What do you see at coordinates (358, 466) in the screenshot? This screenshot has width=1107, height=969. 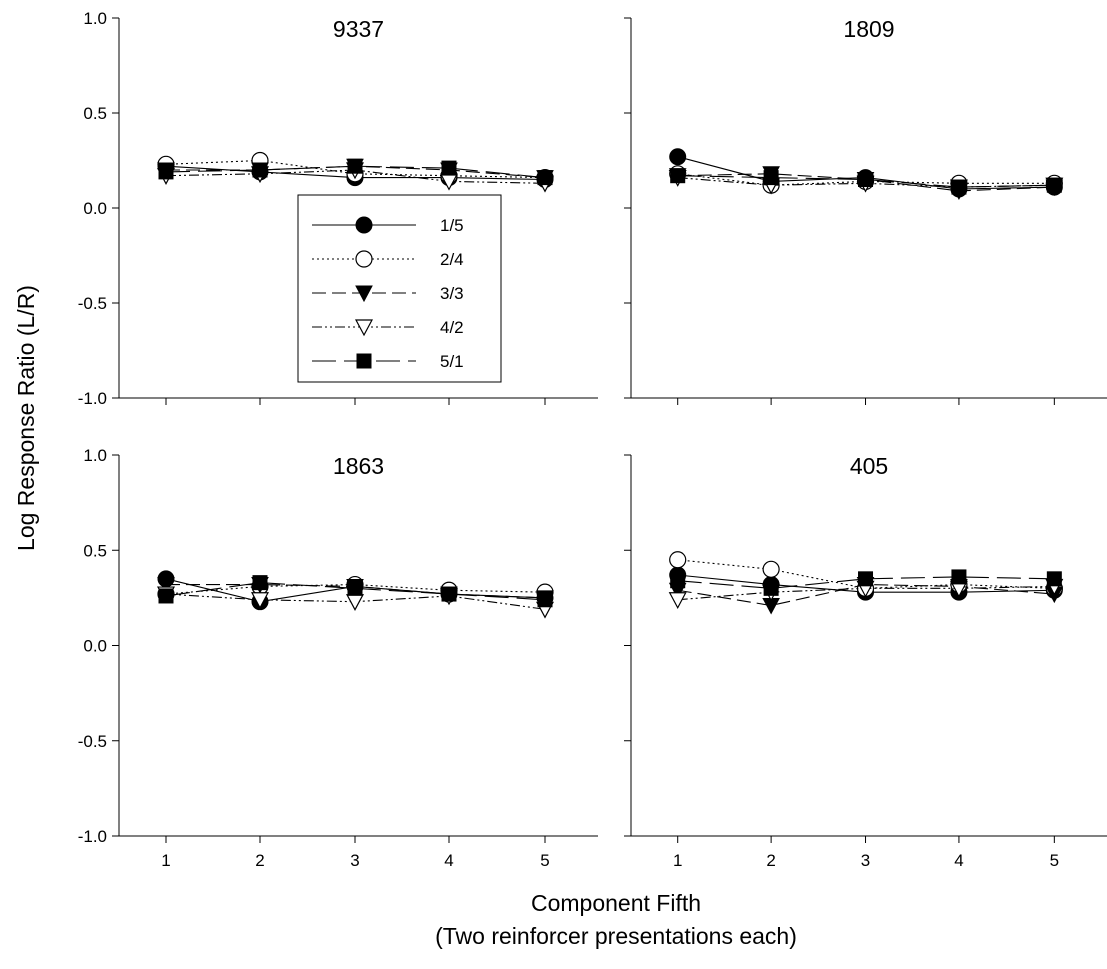 I see `panel-title: 1863` at bounding box center [358, 466].